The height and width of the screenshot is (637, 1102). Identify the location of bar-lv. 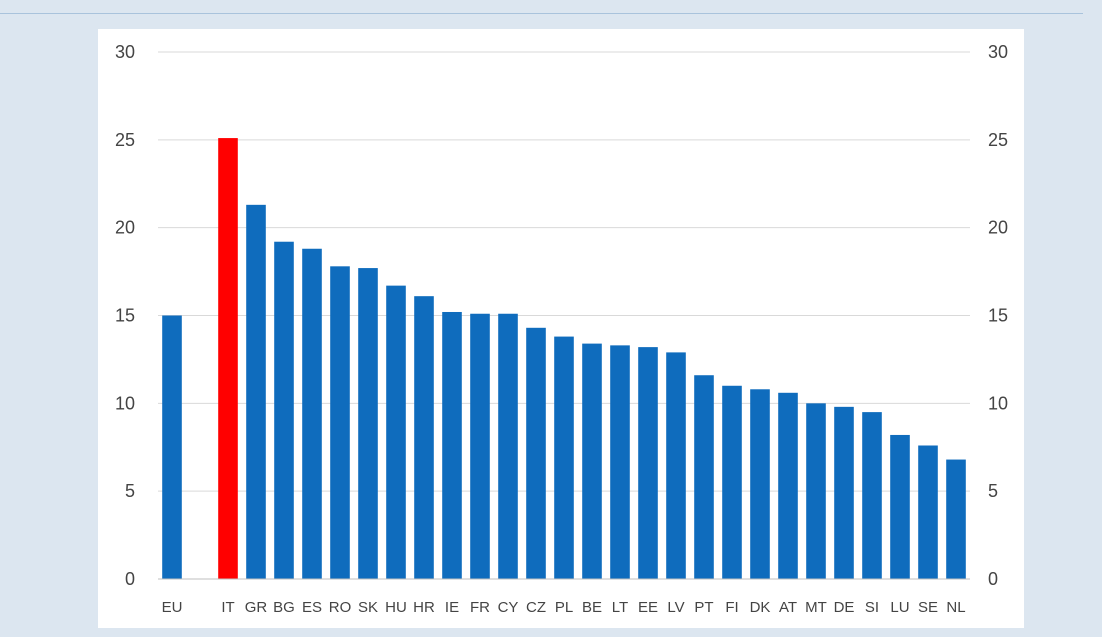
(676, 465).